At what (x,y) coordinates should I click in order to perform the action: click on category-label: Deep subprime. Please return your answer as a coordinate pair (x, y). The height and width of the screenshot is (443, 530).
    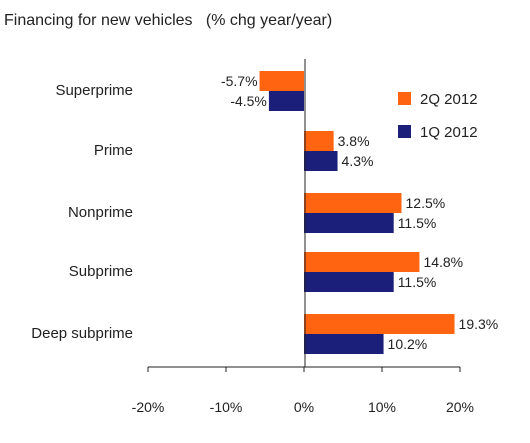
    Looking at the image, I should click on (82, 333).